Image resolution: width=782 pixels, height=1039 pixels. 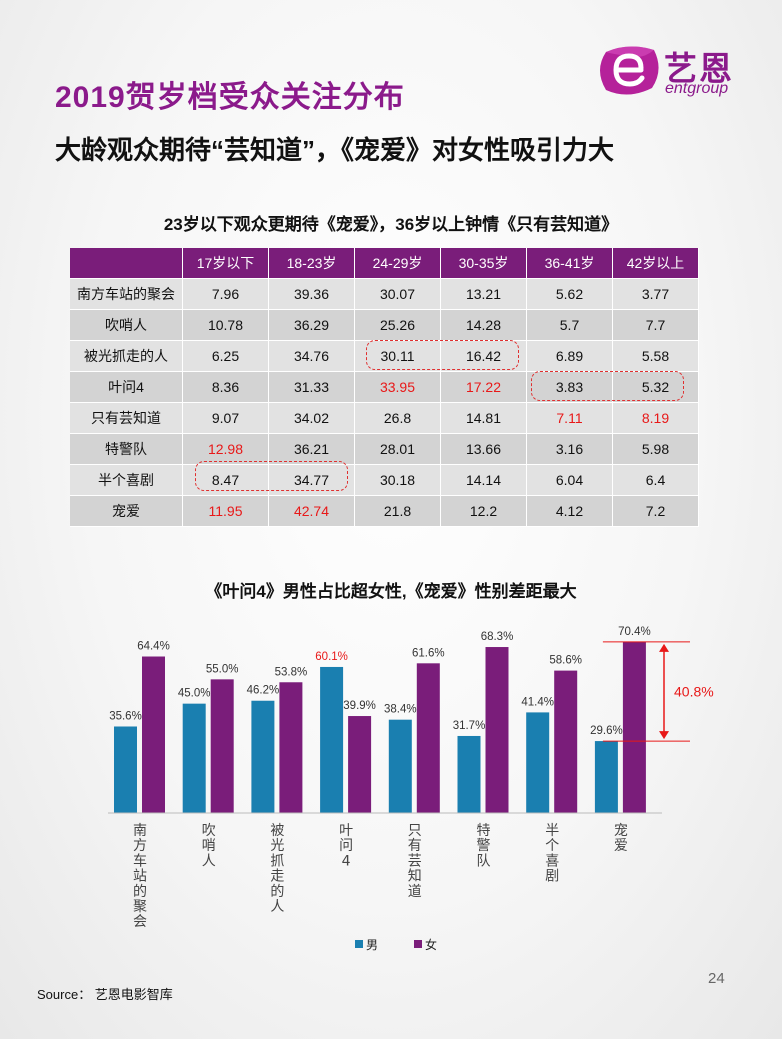 What do you see at coordinates (222, 669) in the screenshot?
I see `data-label: 55.0%` at bounding box center [222, 669].